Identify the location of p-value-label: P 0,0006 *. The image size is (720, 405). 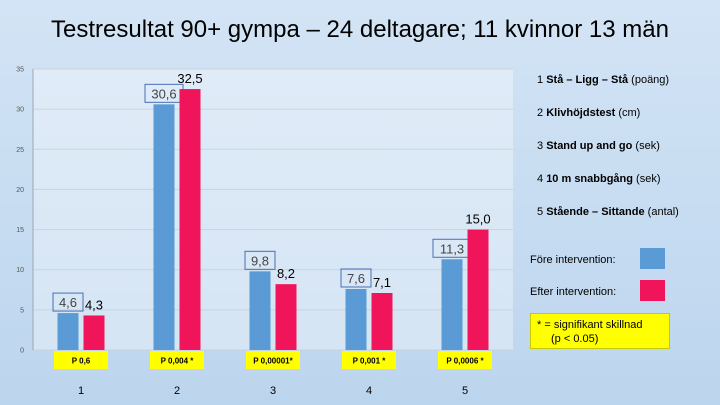
(465, 361).